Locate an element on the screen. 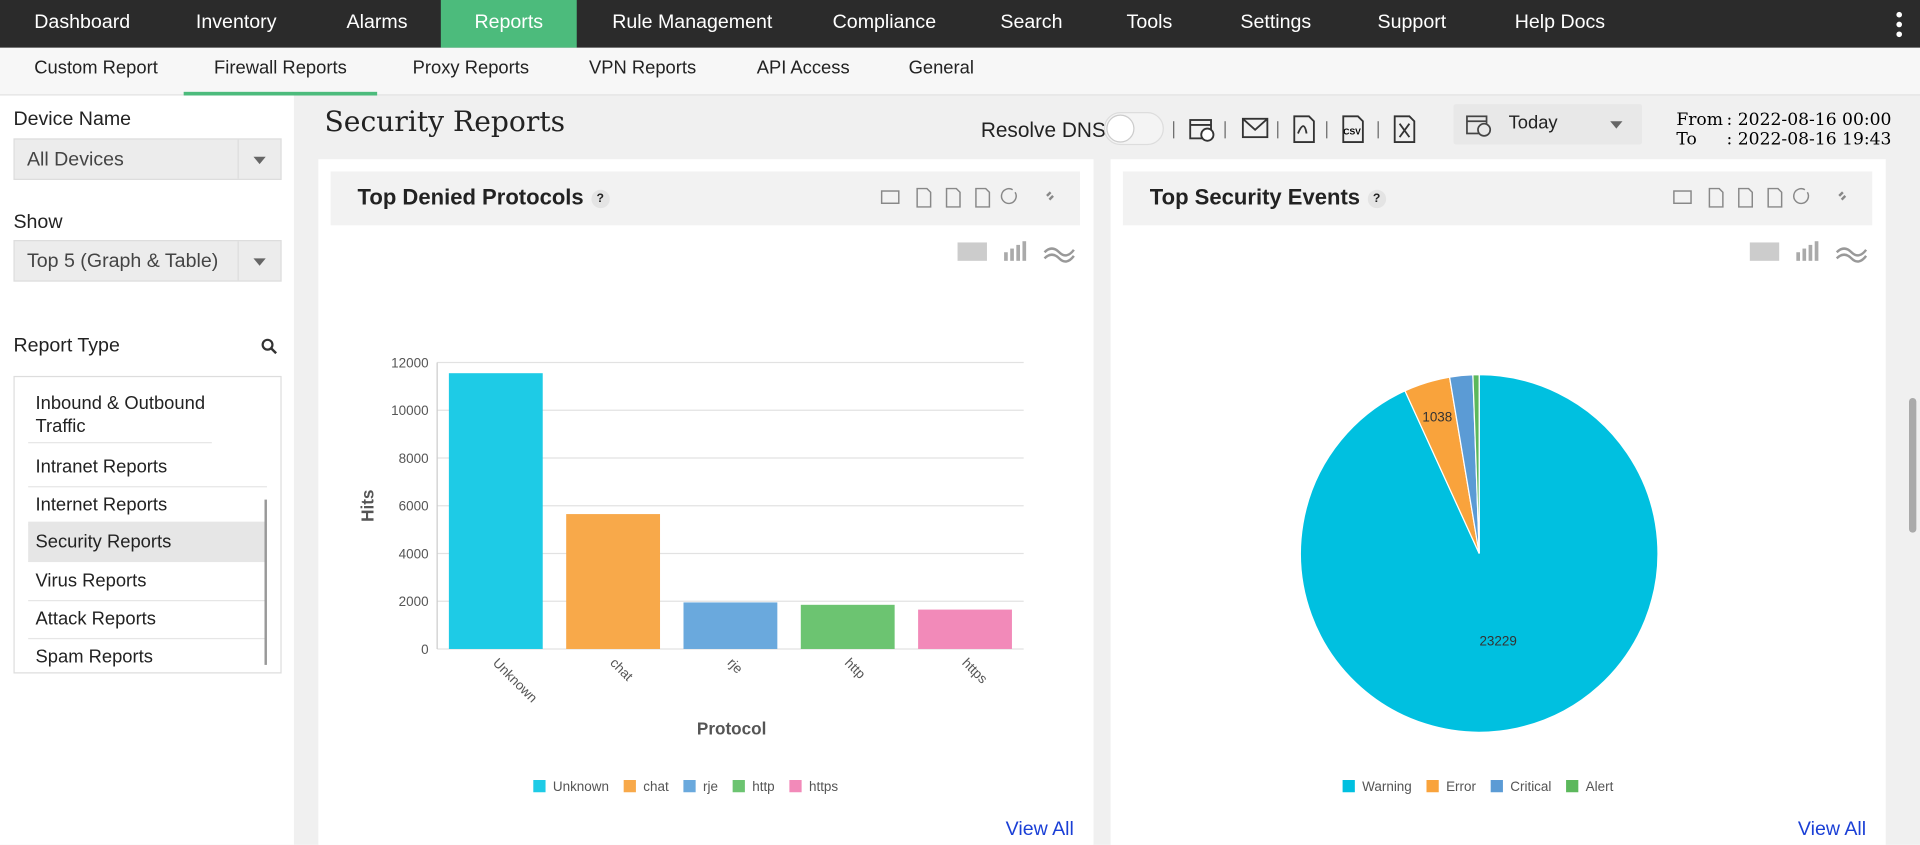  x-tick-label: rje is located at coordinates (735, 665).